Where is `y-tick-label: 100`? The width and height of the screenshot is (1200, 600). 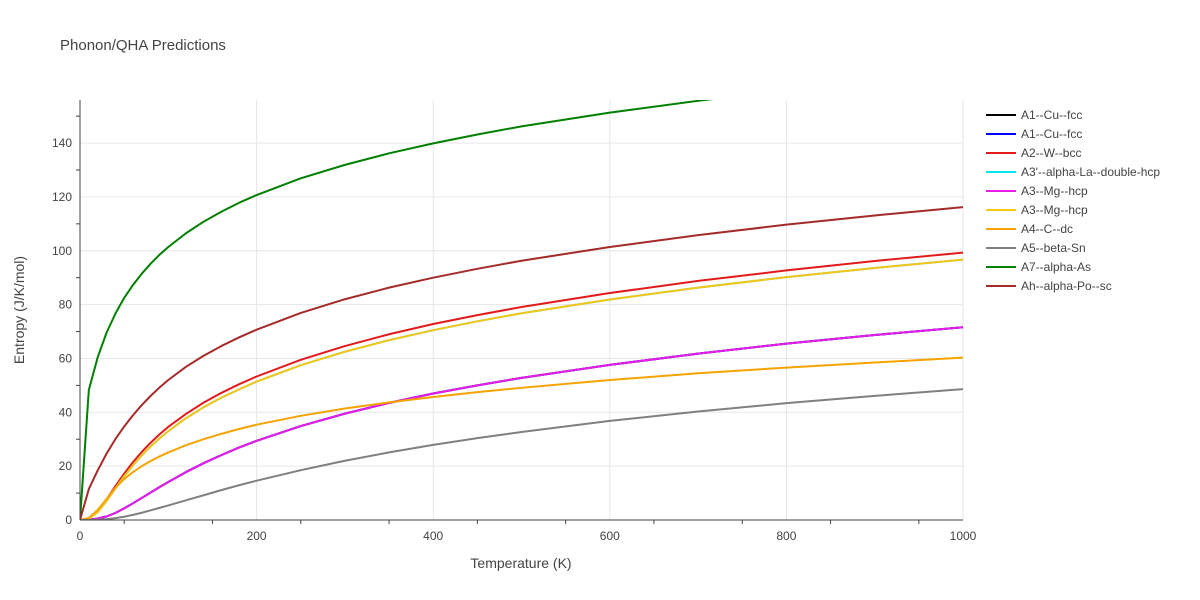
y-tick-label: 100 is located at coordinates (62, 251).